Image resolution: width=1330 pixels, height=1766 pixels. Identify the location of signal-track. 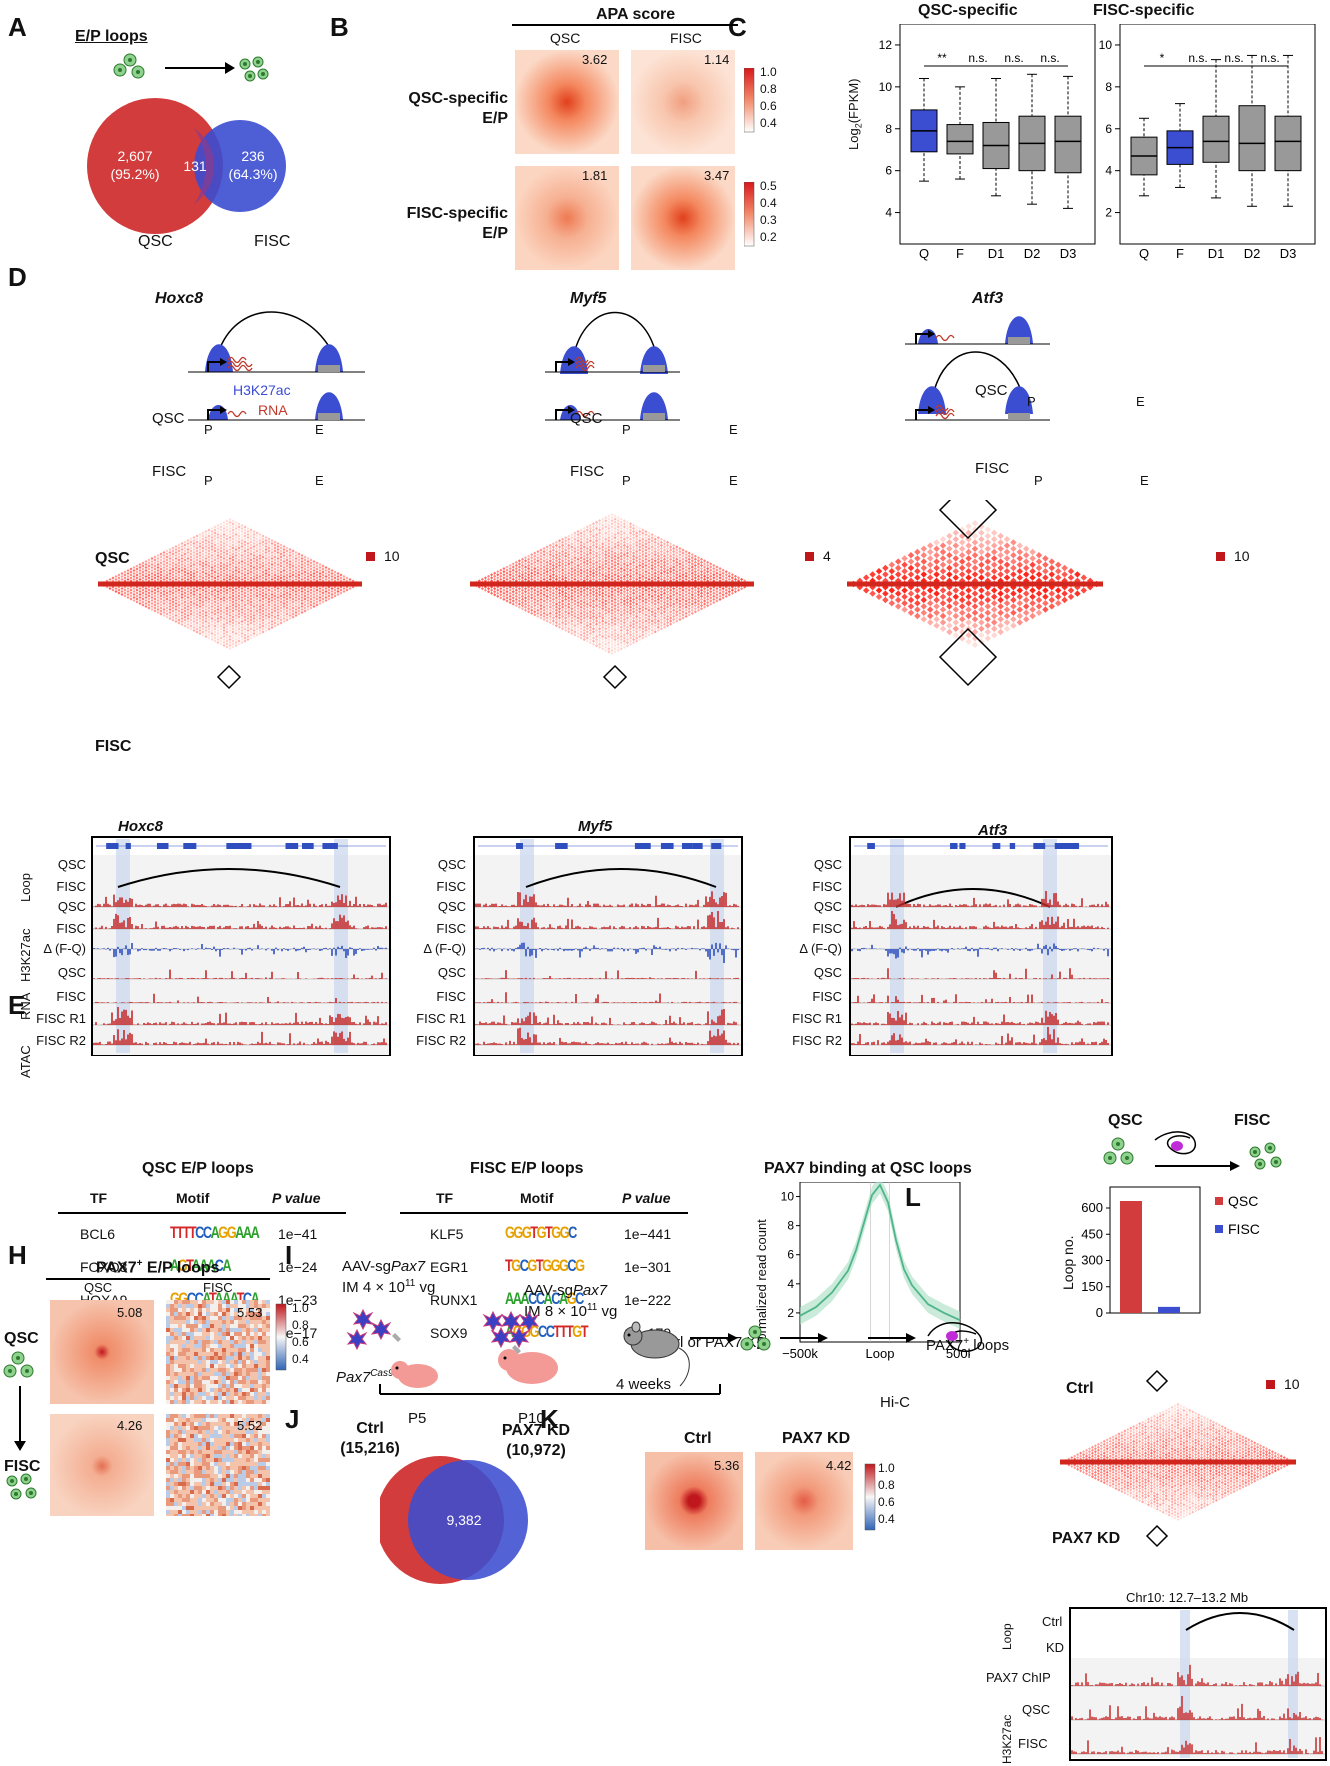
(240, 950).